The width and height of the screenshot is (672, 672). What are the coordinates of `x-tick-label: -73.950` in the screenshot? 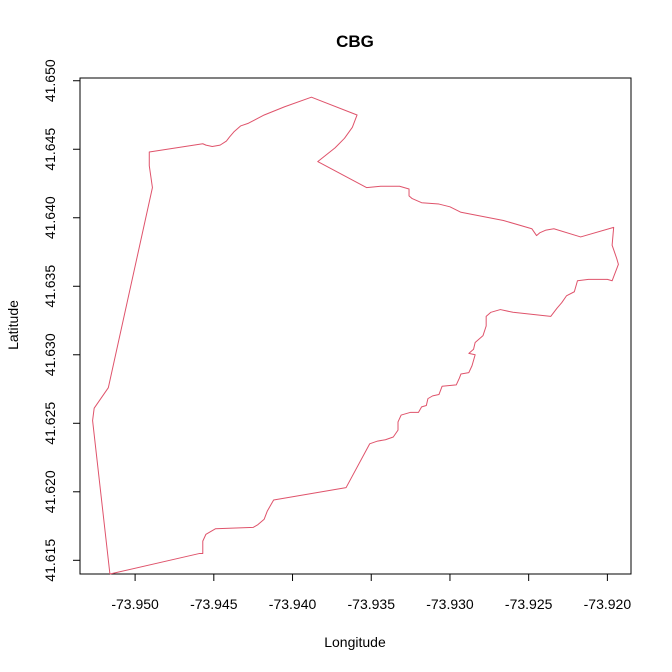 It's located at (135, 604).